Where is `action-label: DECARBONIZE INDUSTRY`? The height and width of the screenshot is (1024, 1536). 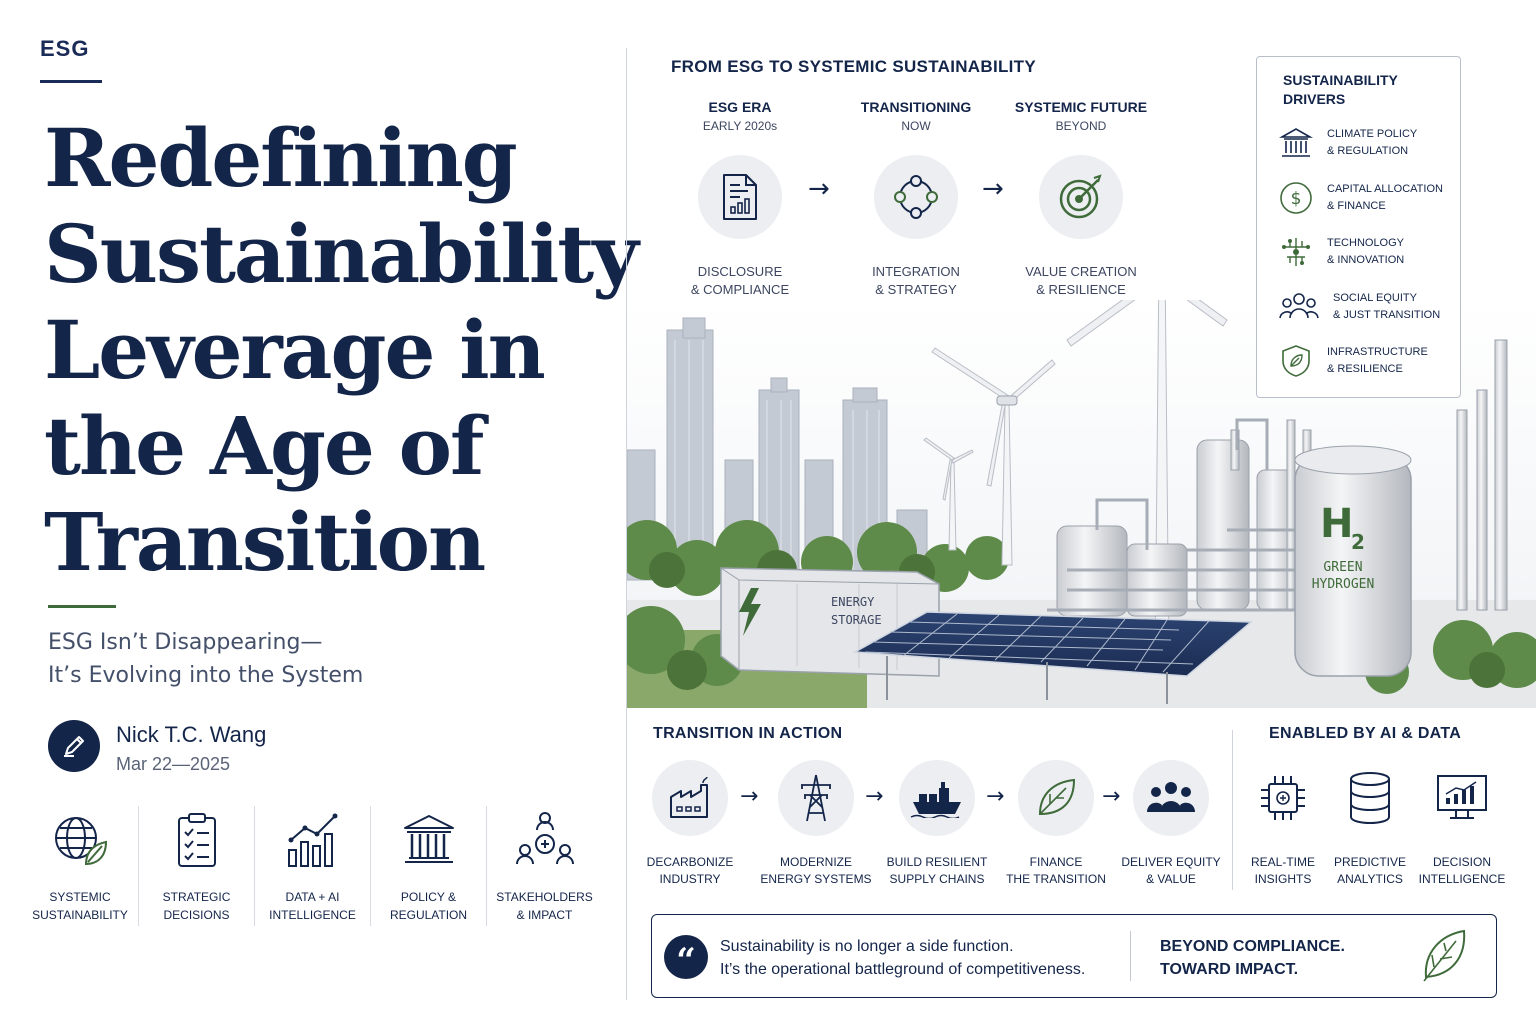
action-label: DECARBONIZE INDUSTRY is located at coordinates (690, 870).